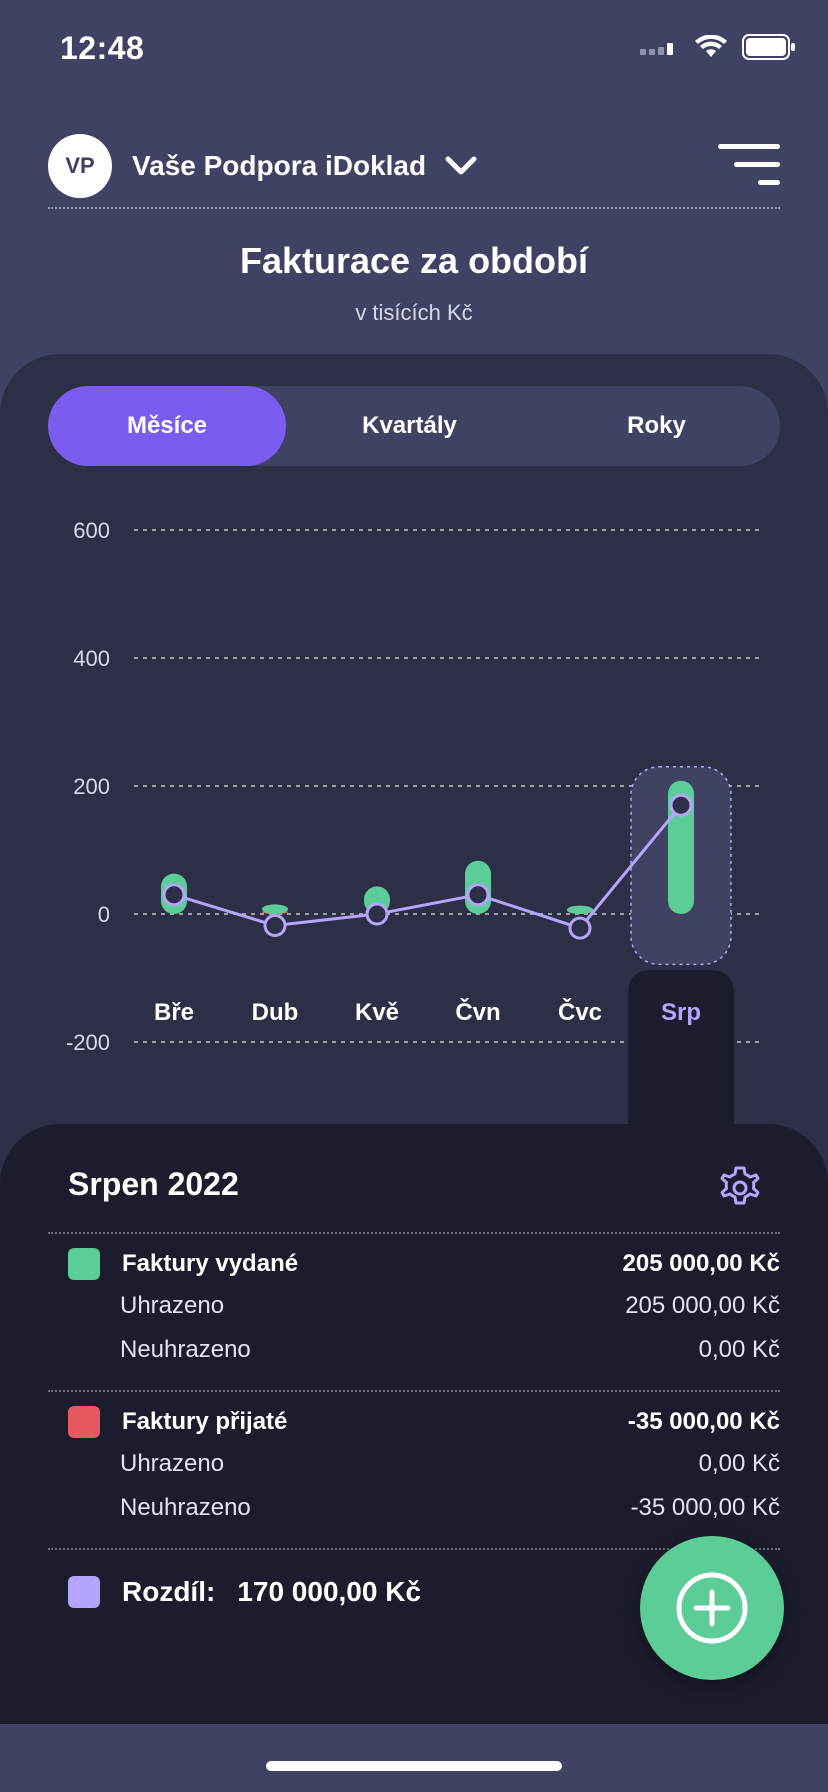 This screenshot has width=828, height=1792. I want to click on page-subtitle: v tisících Kč, so click(414, 312).